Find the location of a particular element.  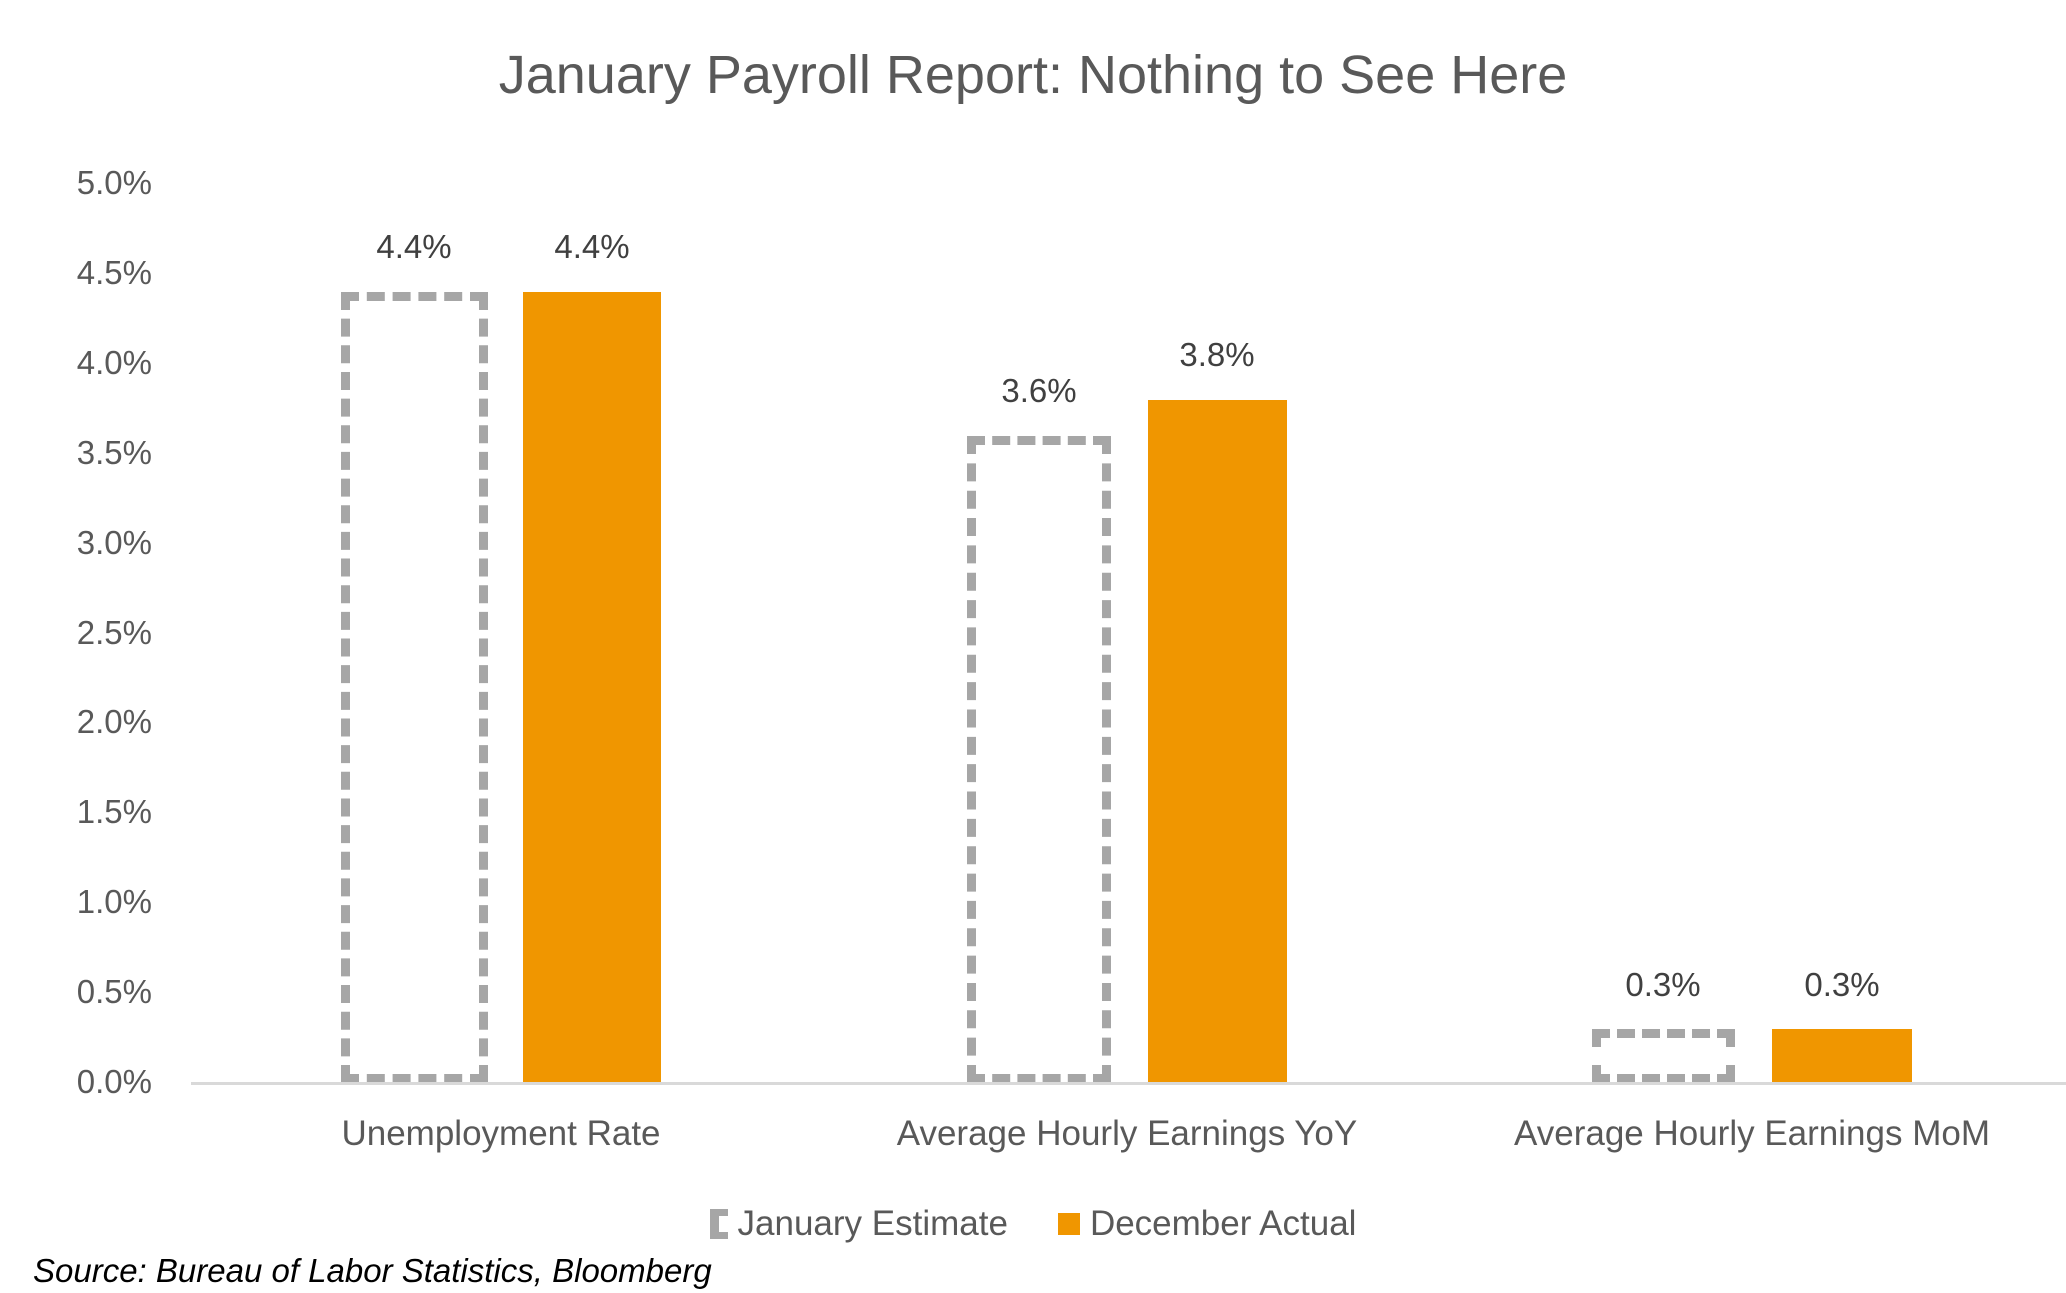

bar-january-estimate-unemployment is located at coordinates (414, 687).